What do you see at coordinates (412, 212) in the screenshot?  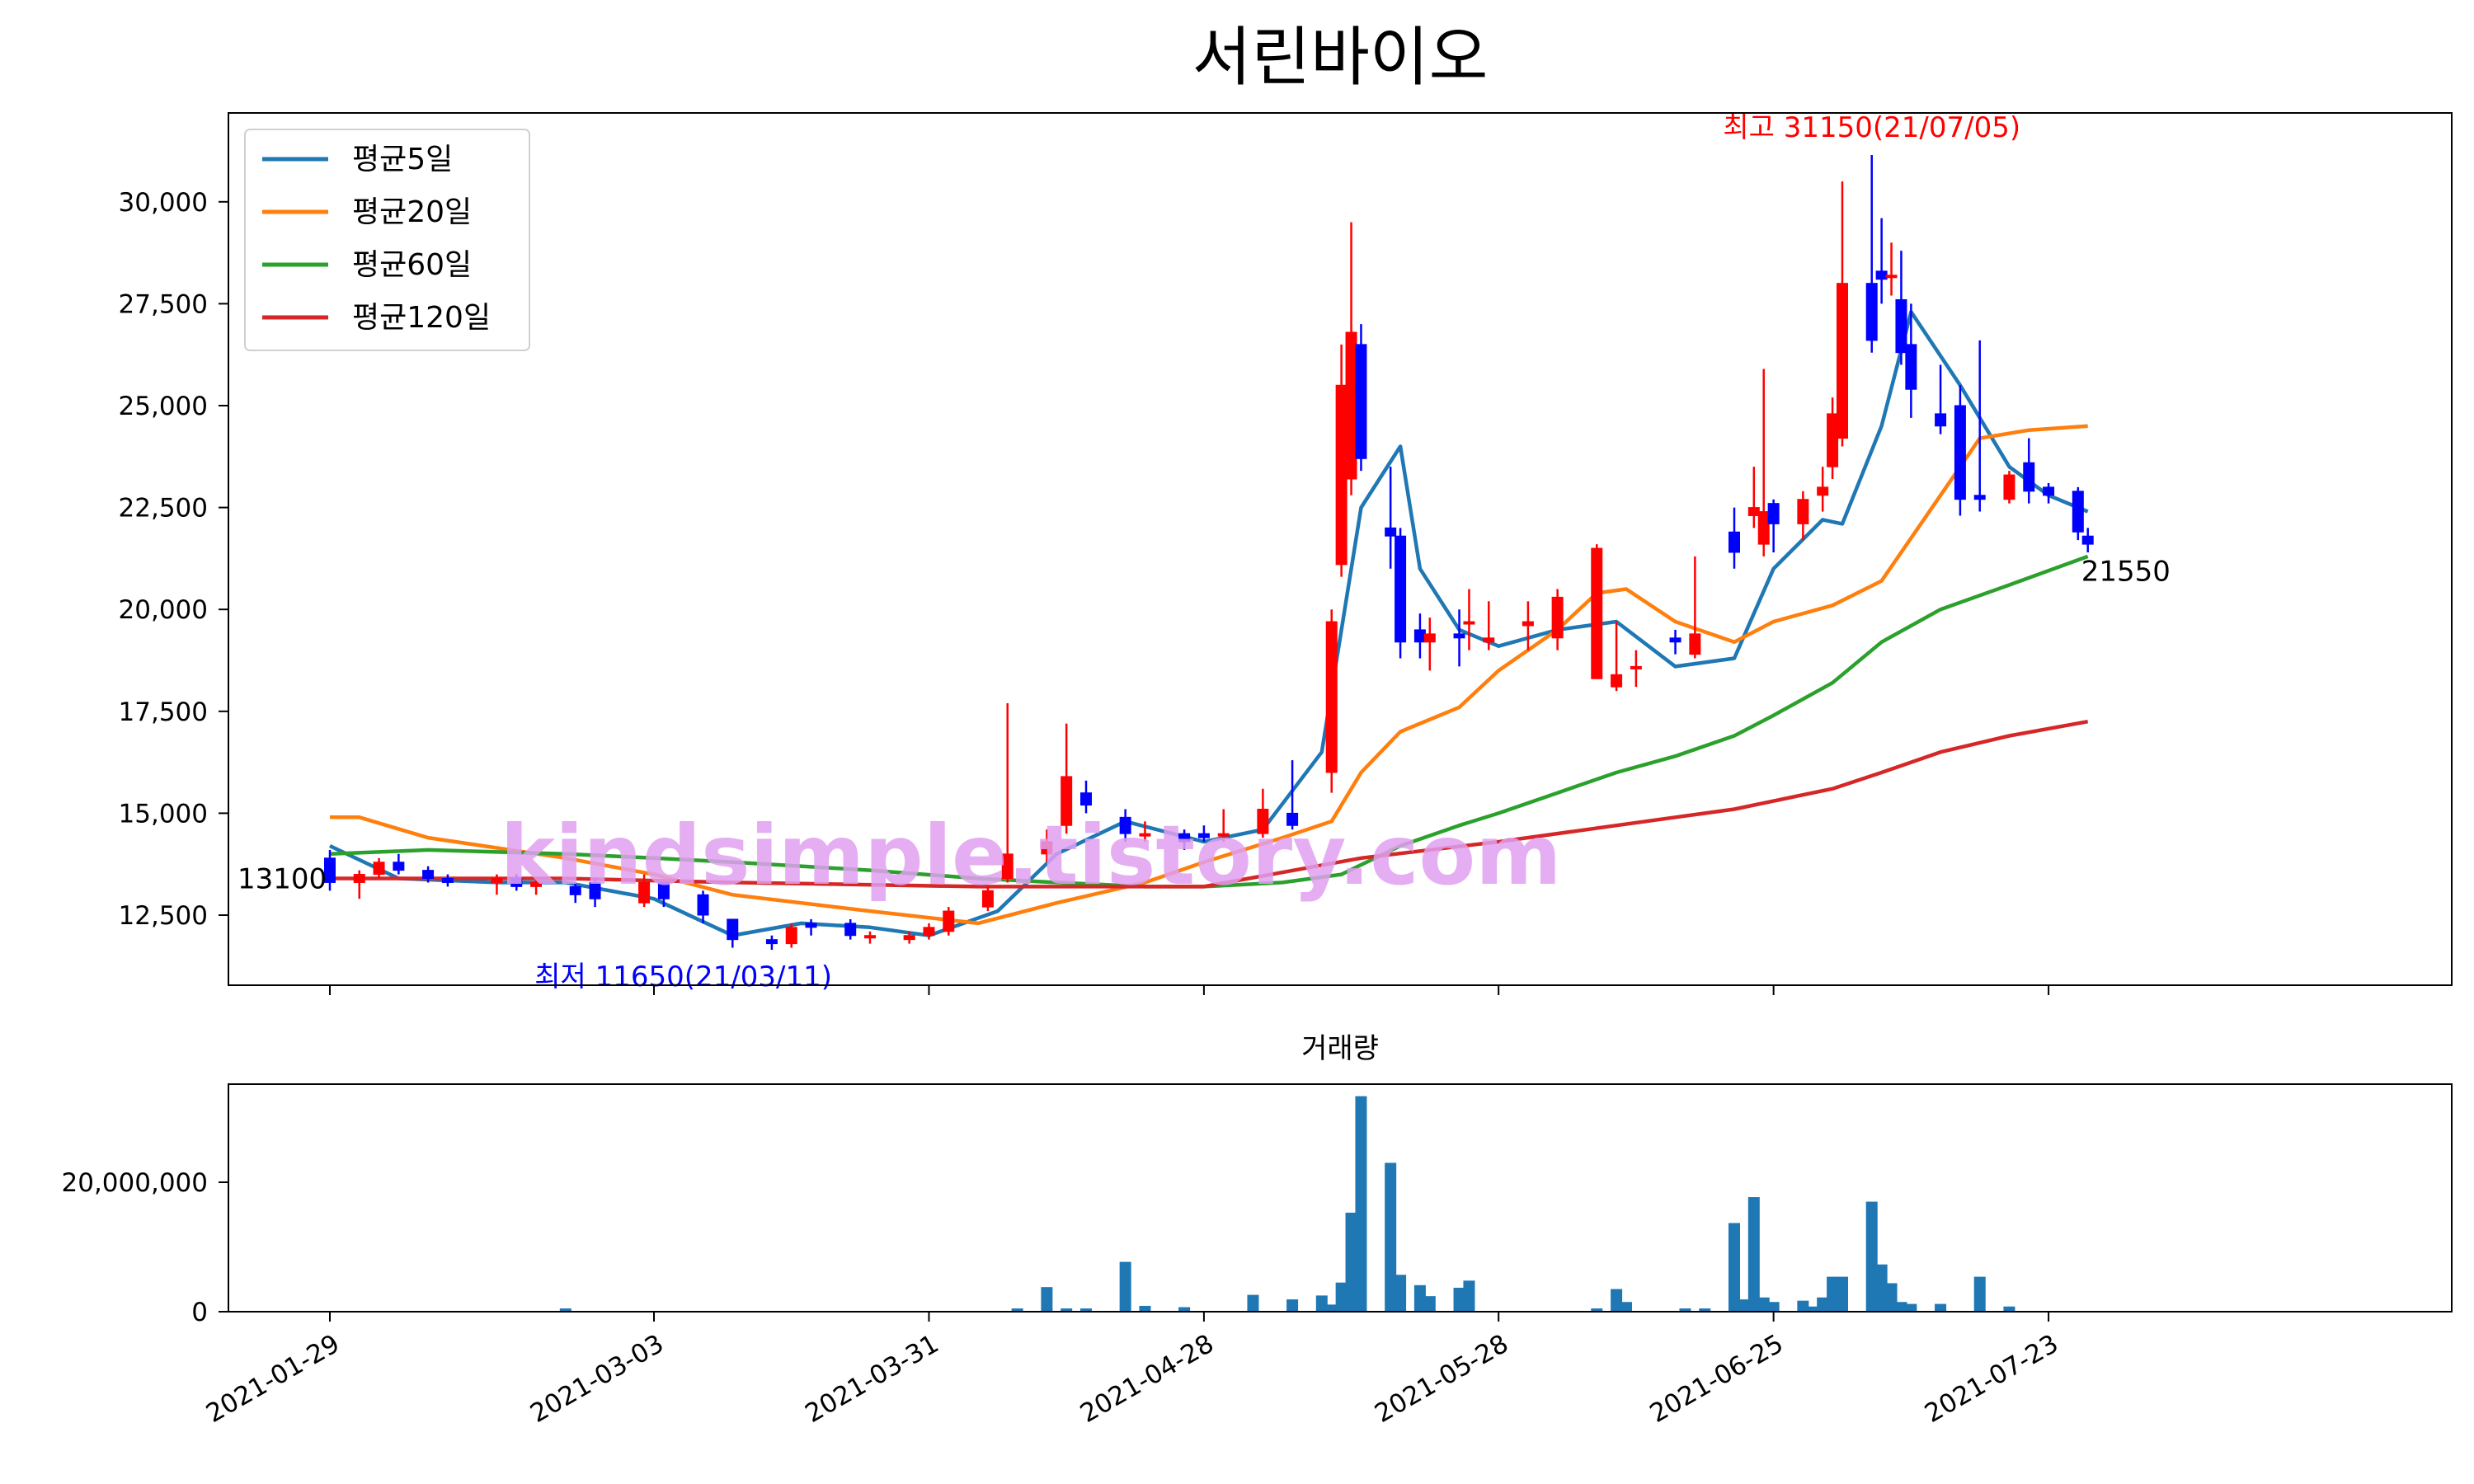 I see `legend-label: 평균20일` at bounding box center [412, 212].